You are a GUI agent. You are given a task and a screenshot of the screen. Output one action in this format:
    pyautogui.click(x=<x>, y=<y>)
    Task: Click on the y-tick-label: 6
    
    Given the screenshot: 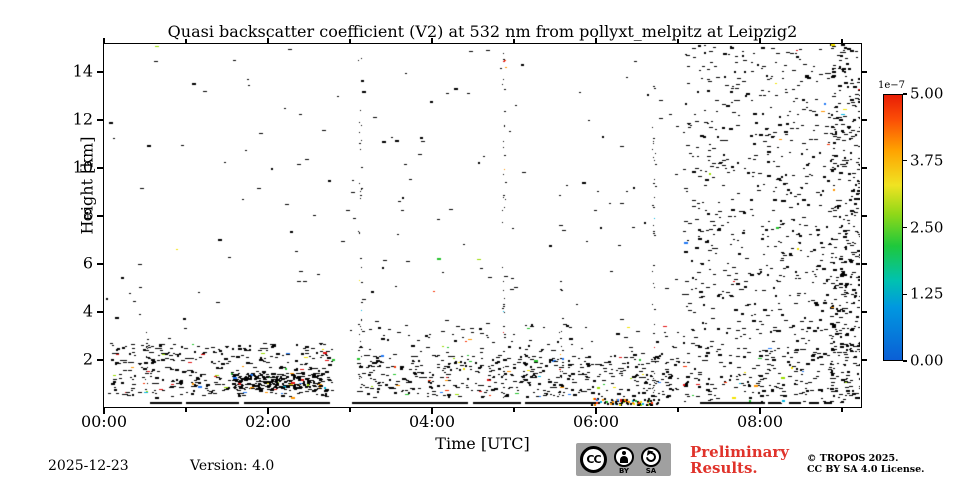 What is the action you would take?
    pyautogui.click(x=87, y=263)
    